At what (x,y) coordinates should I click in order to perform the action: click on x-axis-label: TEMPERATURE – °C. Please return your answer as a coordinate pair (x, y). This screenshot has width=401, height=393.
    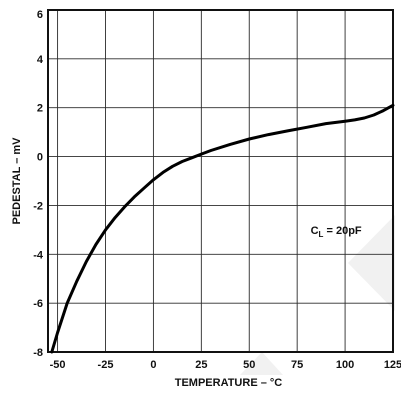
    Looking at the image, I should click on (229, 383).